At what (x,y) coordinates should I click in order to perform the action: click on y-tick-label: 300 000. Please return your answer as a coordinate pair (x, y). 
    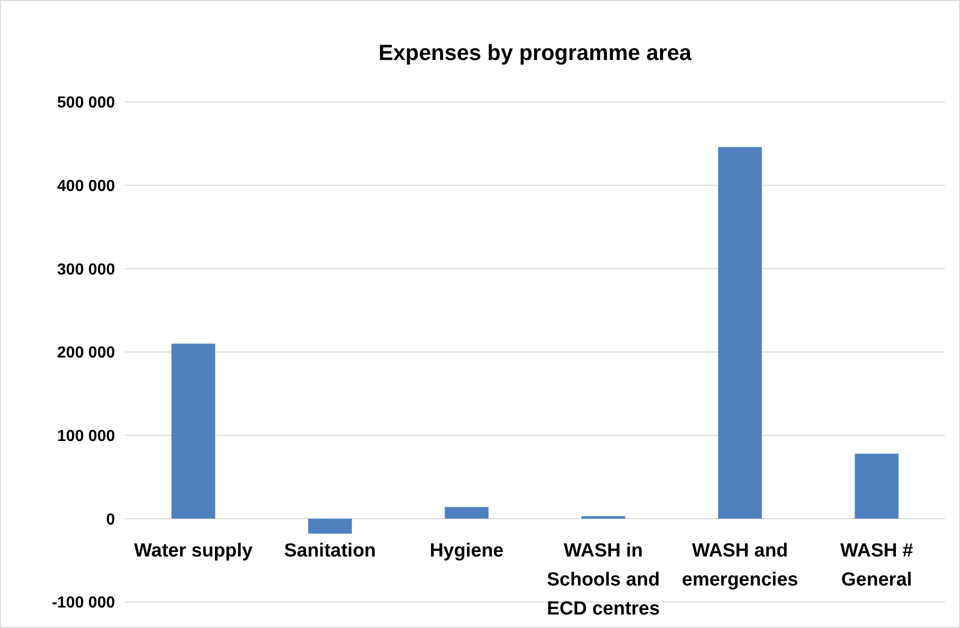
    Looking at the image, I should click on (86, 269).